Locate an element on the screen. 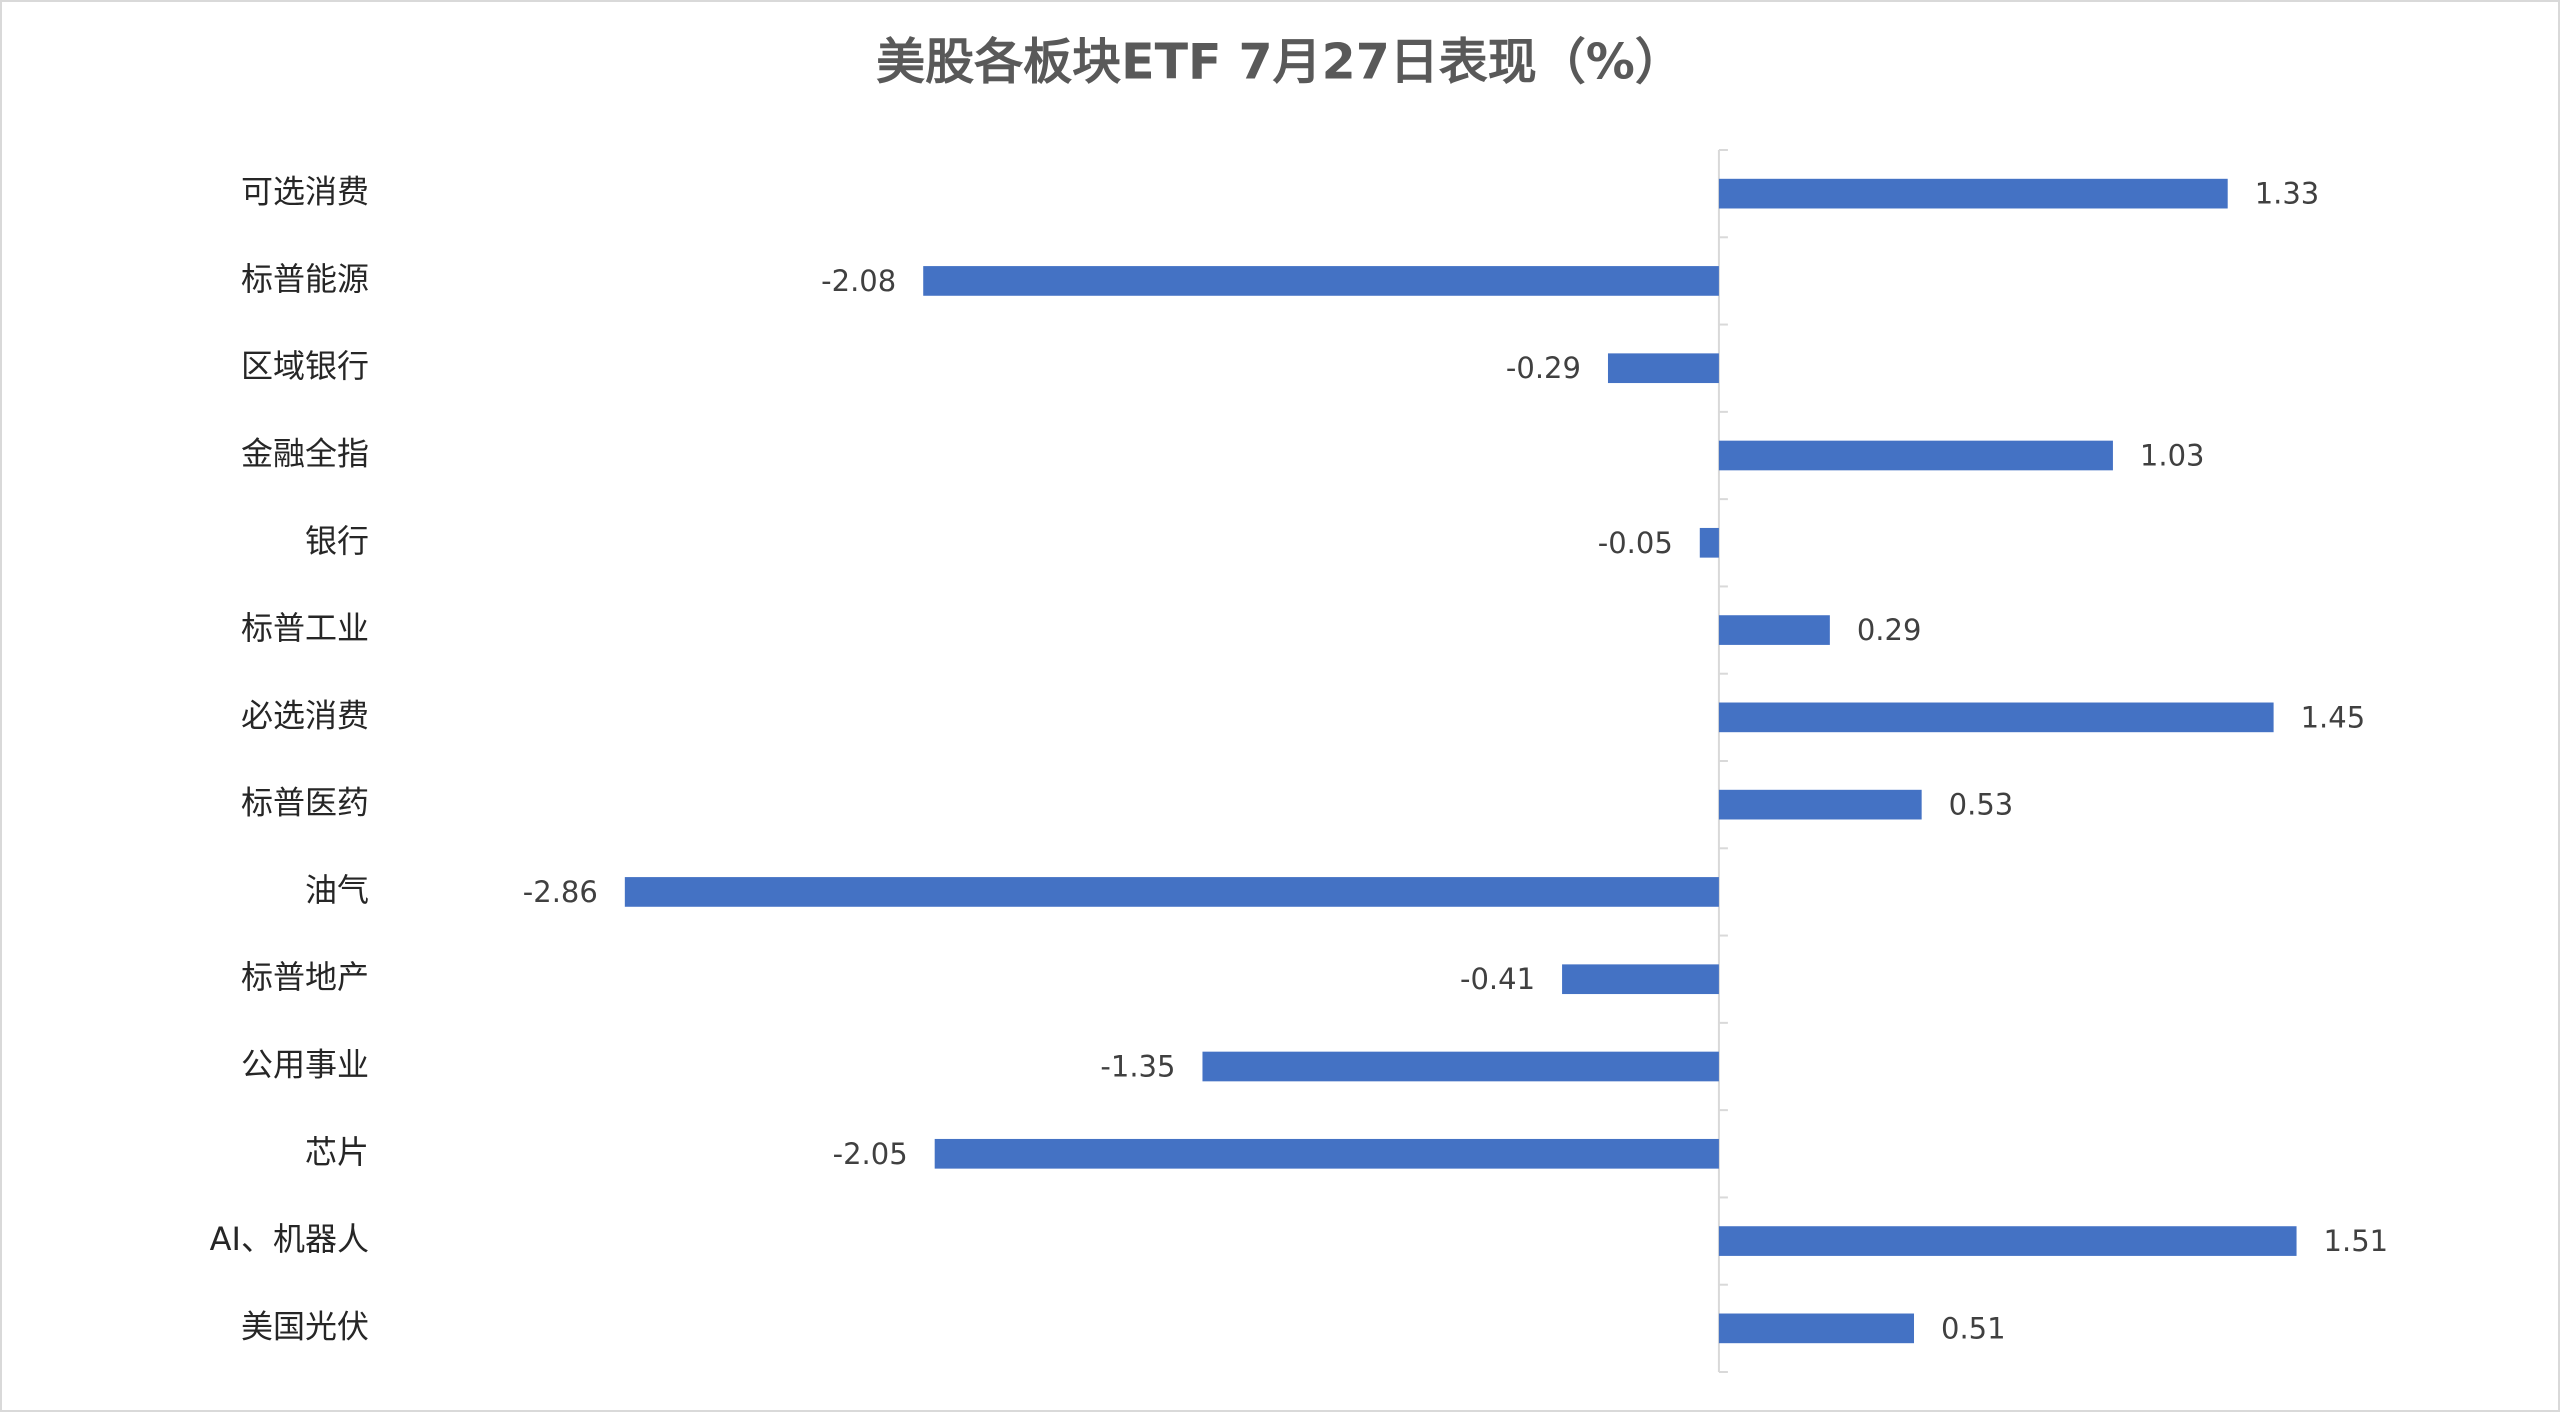  value-label: -2.08 is located at coordinates (858, 281).